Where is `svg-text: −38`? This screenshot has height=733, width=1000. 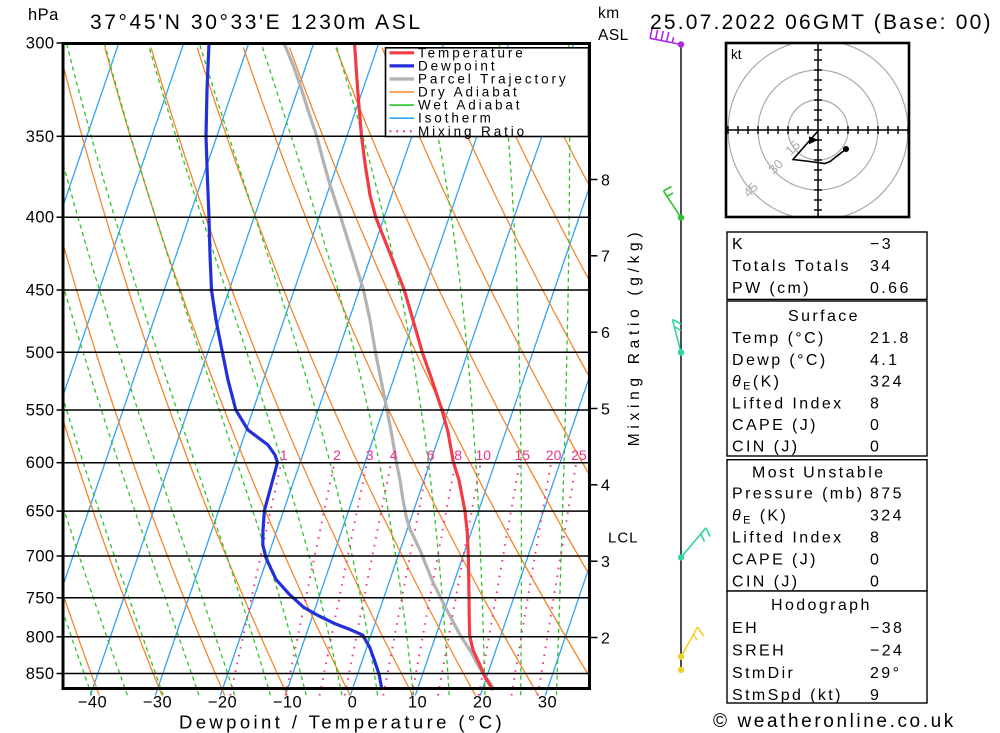
svg-text: −38 is located at coordinates (887, 628).